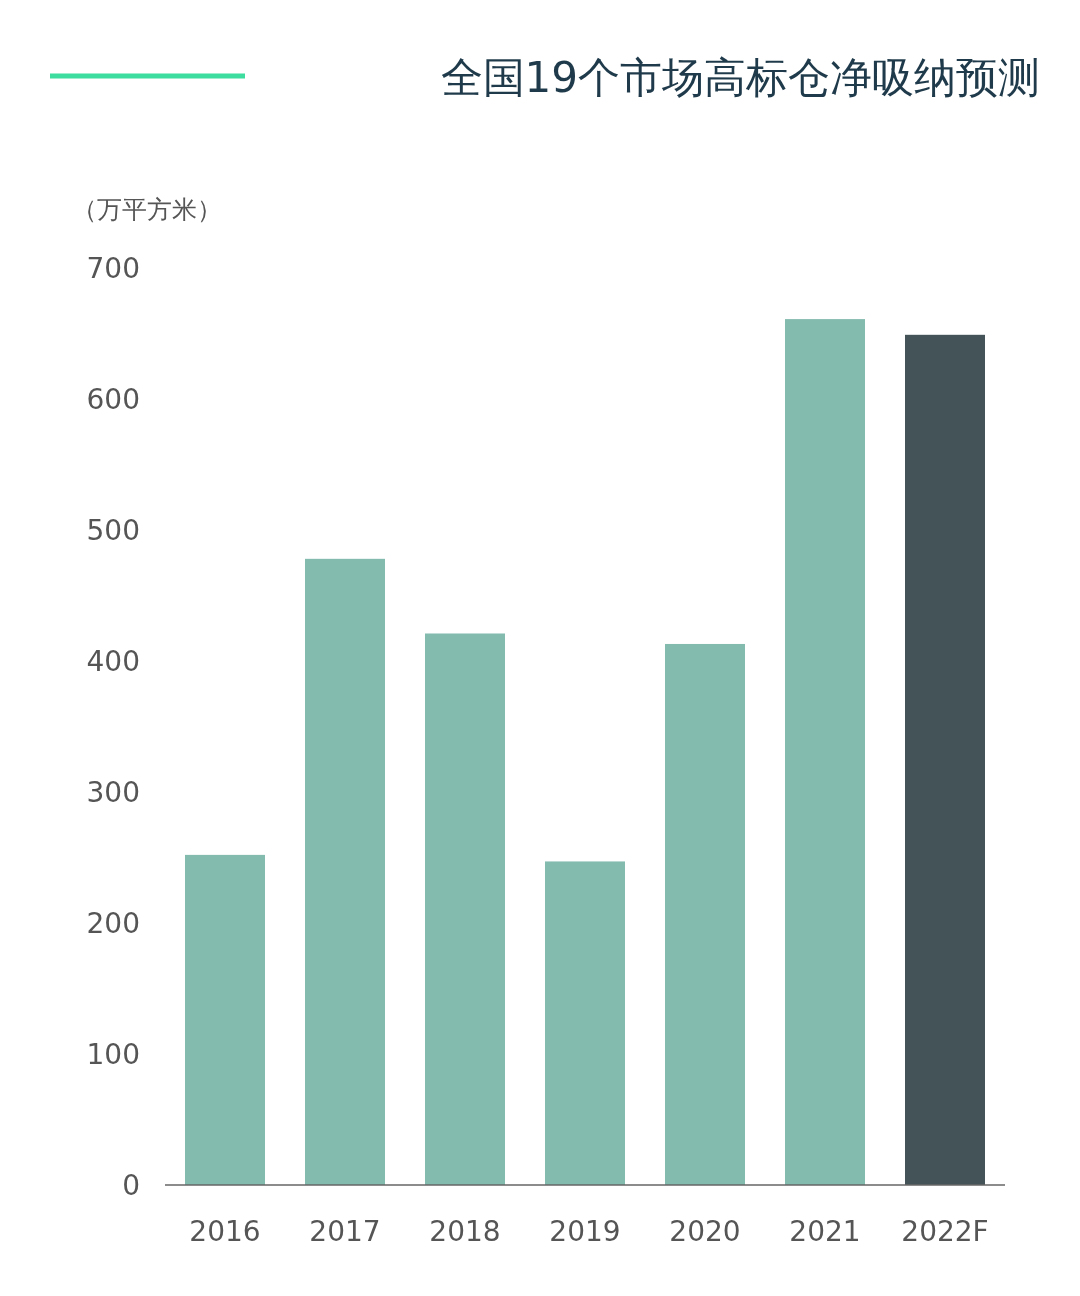  I want to click on x-tick-label: 2017, so click(345, 1231).